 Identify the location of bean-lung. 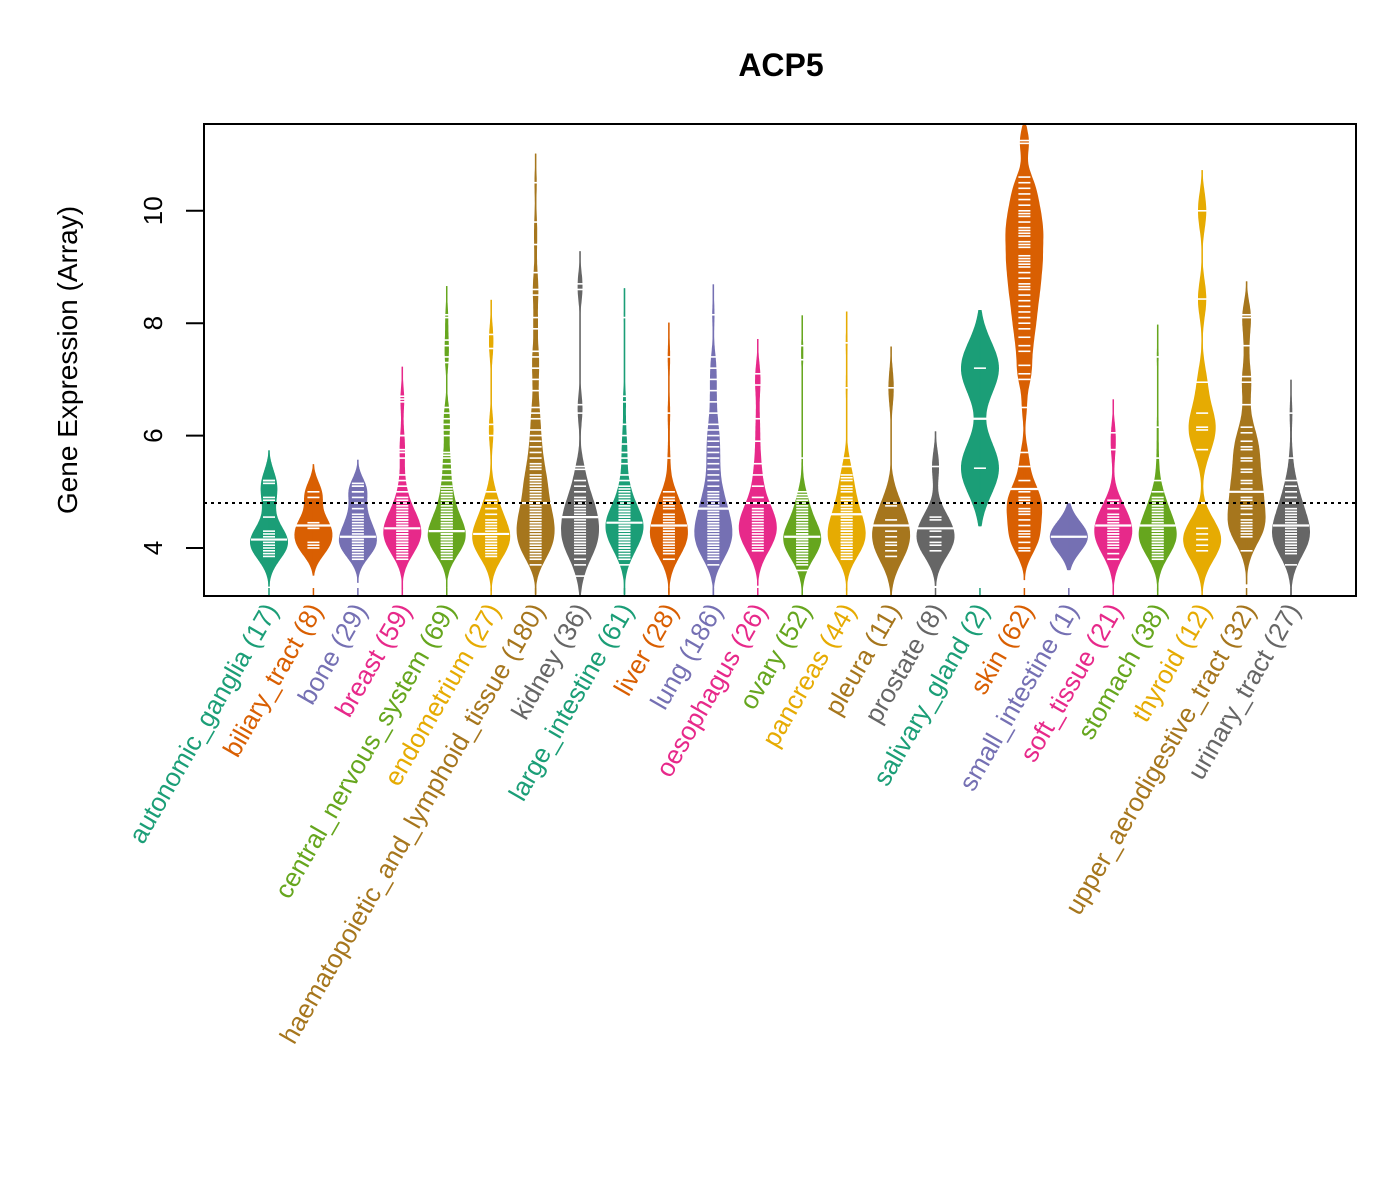
(713, 440).